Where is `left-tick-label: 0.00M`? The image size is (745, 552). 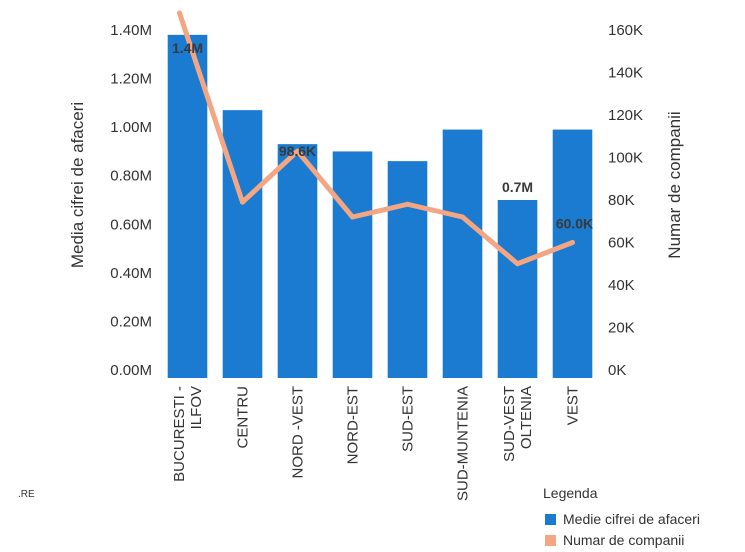
left-tick-label: 0.00M is located at coordinates (131, 370).